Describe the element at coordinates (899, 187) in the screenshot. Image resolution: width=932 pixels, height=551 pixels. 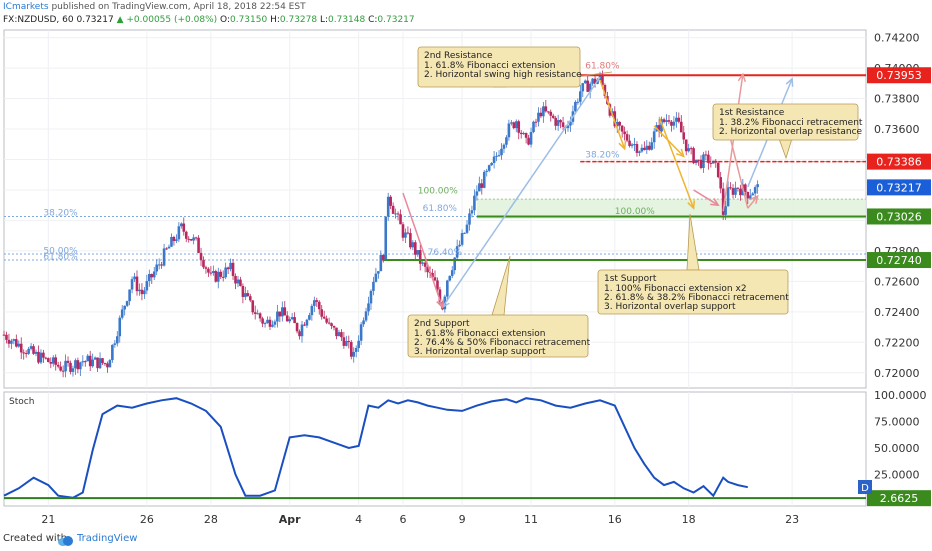
I see `price-tag-label: 0.73217` at that location.